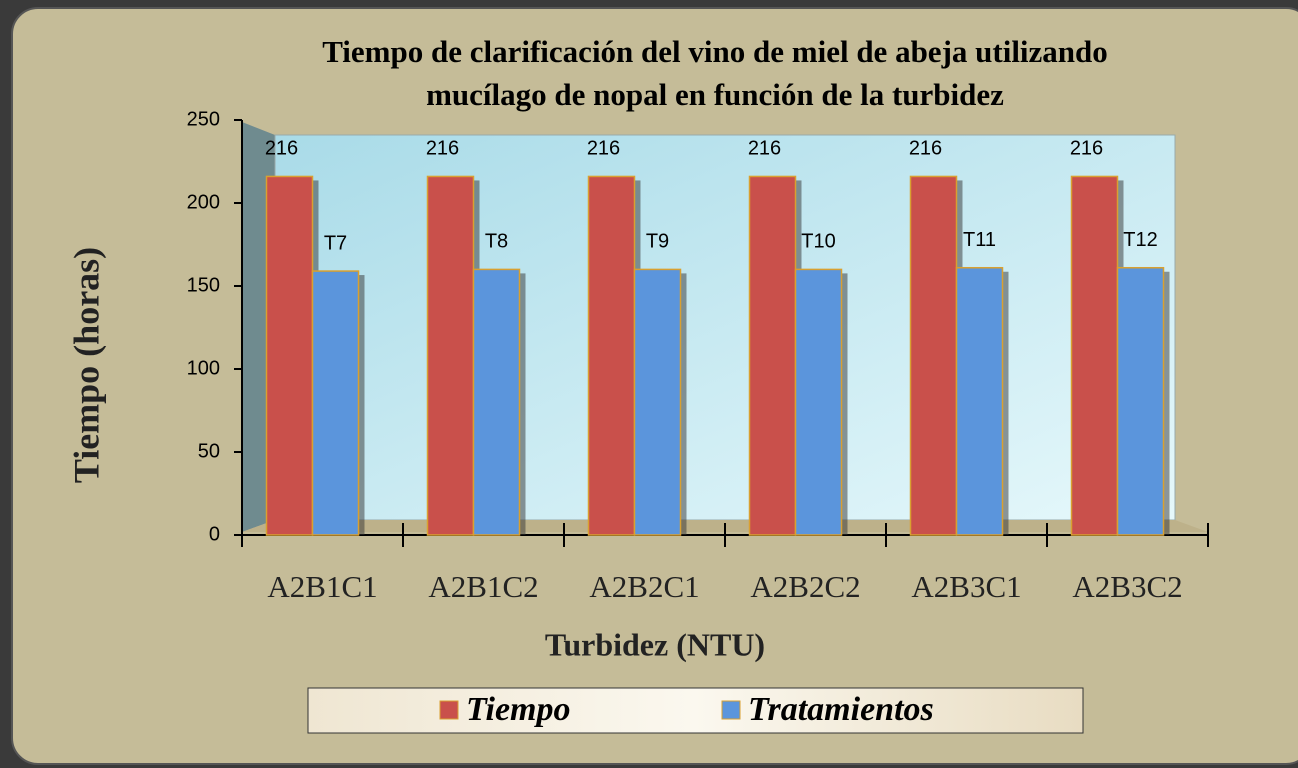 The height and width of the screenshot is (768, 1298). I want to click on data-label: T8, so click(496, 242).